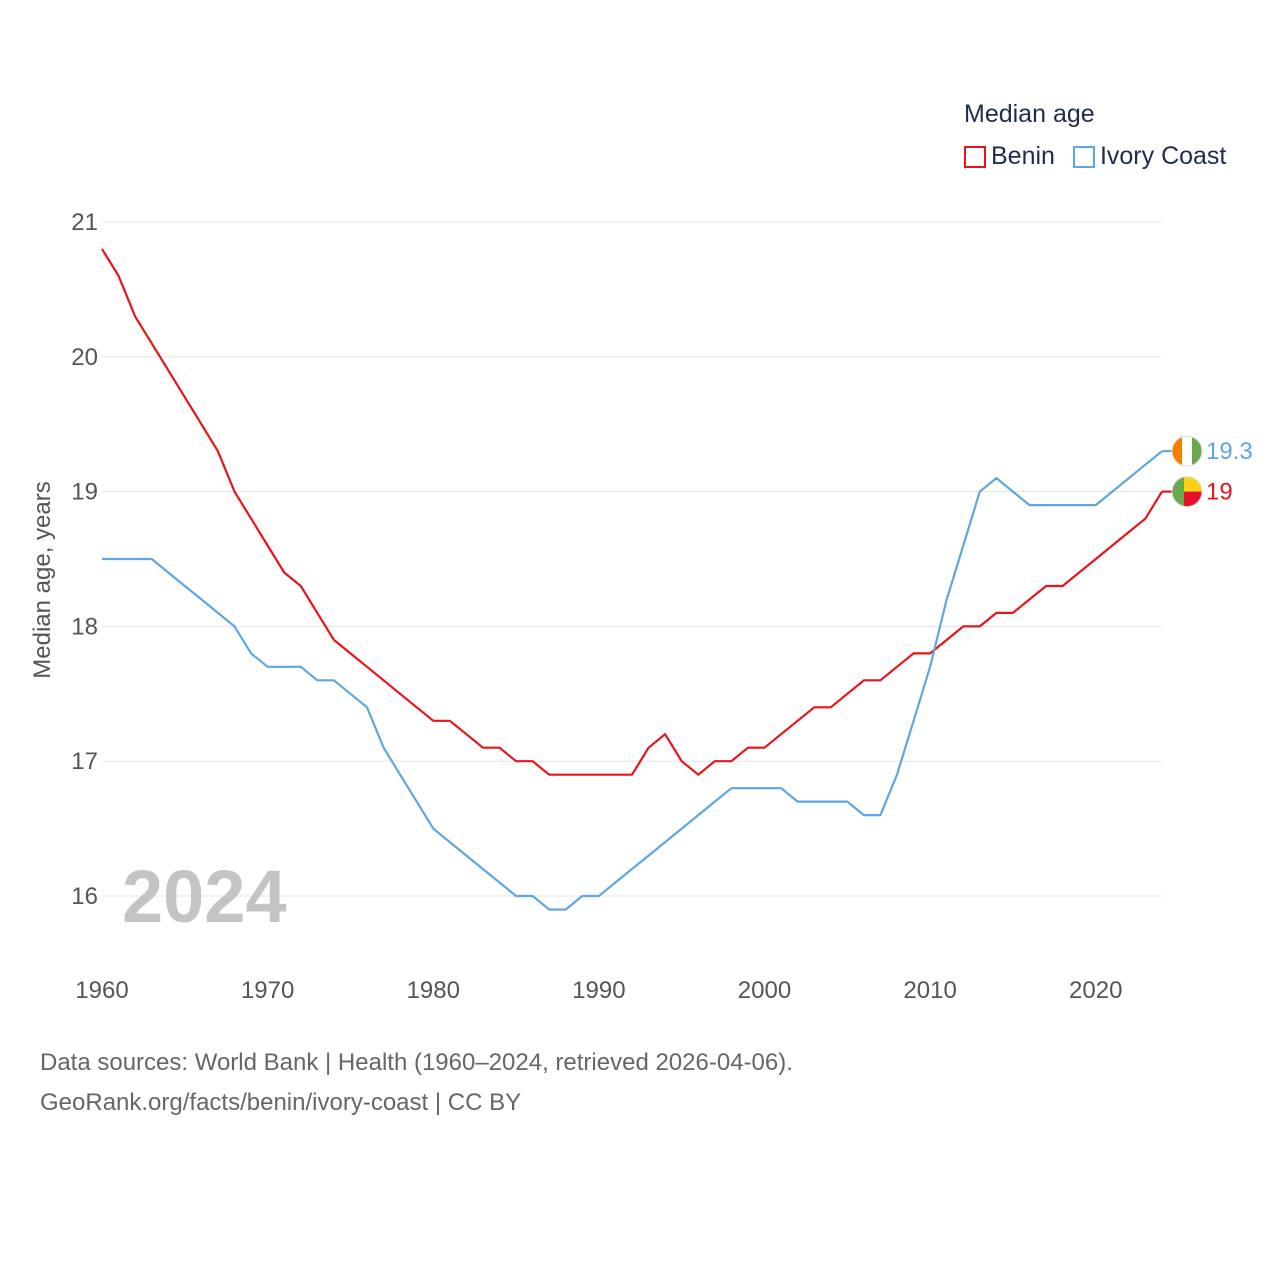 Image resolution: width=1280 pixels, height=1280 pixels. Describe the element at coordinates (84, 222) in the screenshot. I see `y-tick-label: 21` at that location.